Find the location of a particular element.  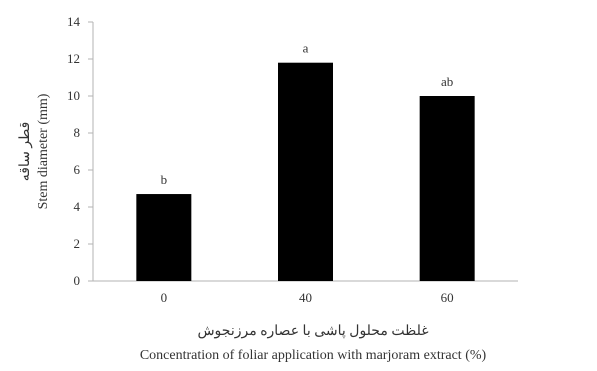

x-axis-ticks: 0 40 60 is located at coordinates (307, 297).